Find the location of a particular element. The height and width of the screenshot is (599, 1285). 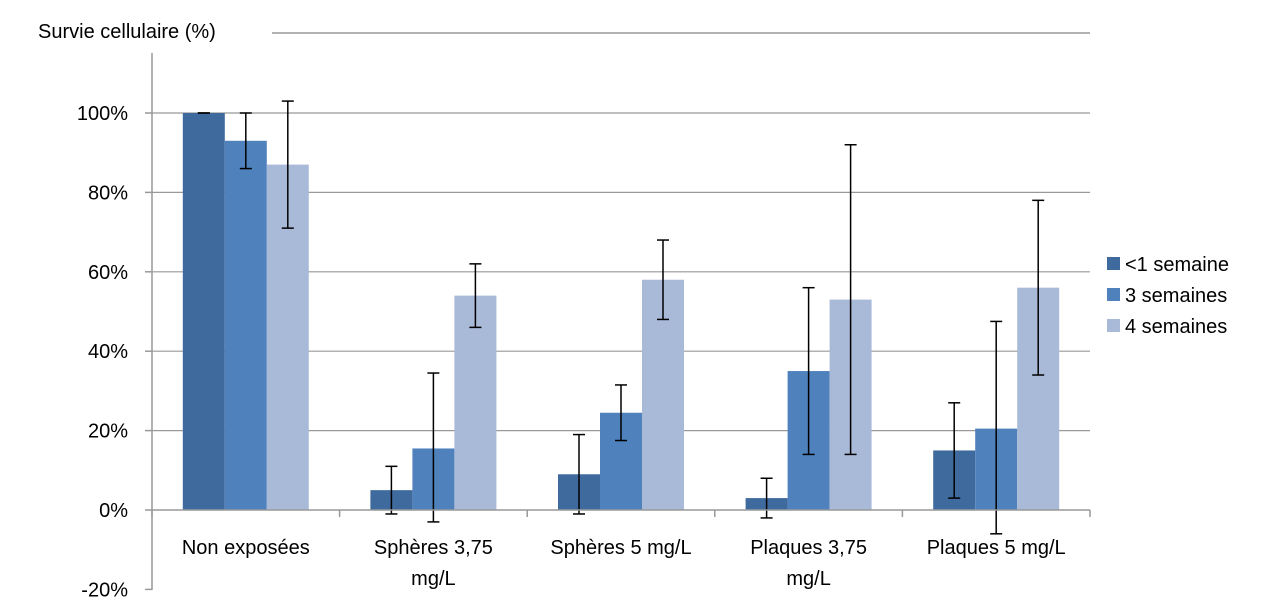

y-tick-label: -20% is located at coordinates (104, 589).